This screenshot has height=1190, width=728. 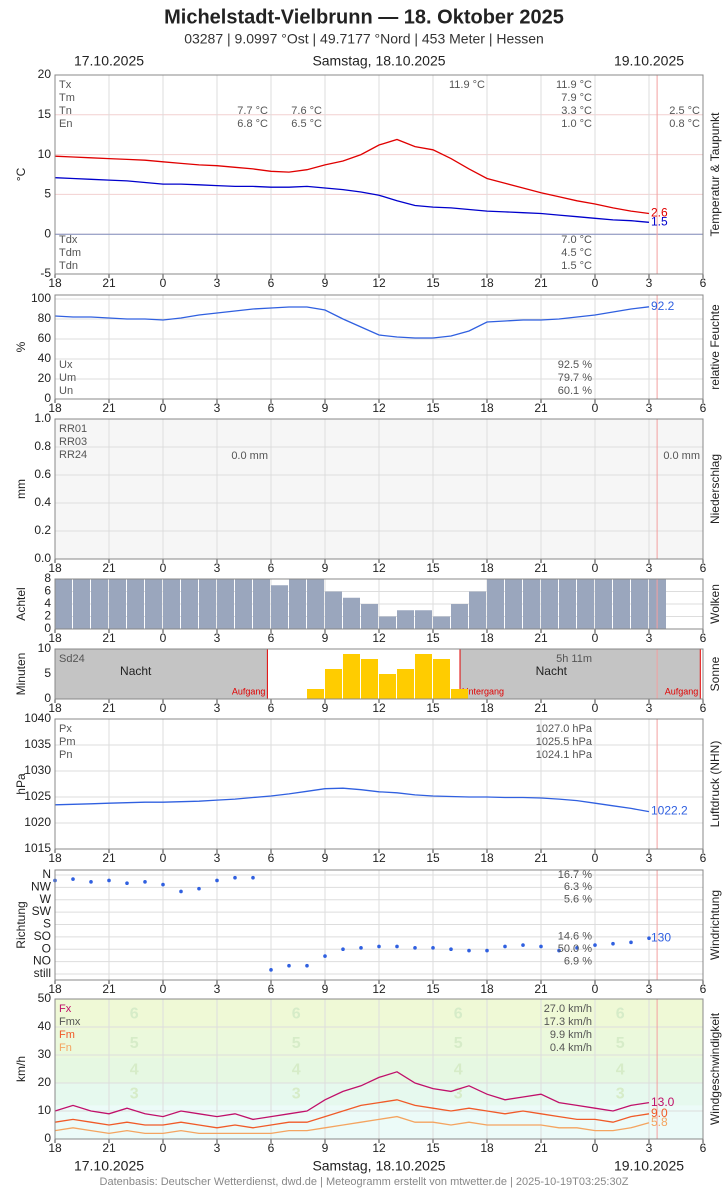 What do you see at coordinates (21, 924) in the screenshot?
I see `y-axis-title: Richtung` at bounding box center [21, 924].